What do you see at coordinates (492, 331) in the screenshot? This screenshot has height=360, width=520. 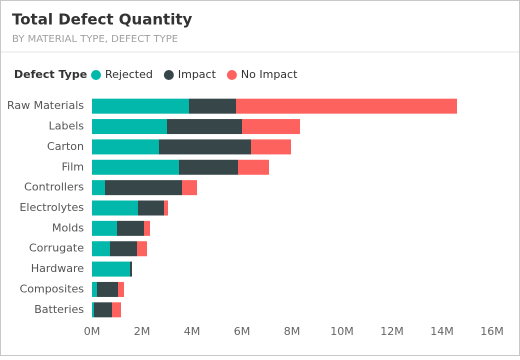 I see `x-tick-label: 16M` at bounding box center [492, 331].